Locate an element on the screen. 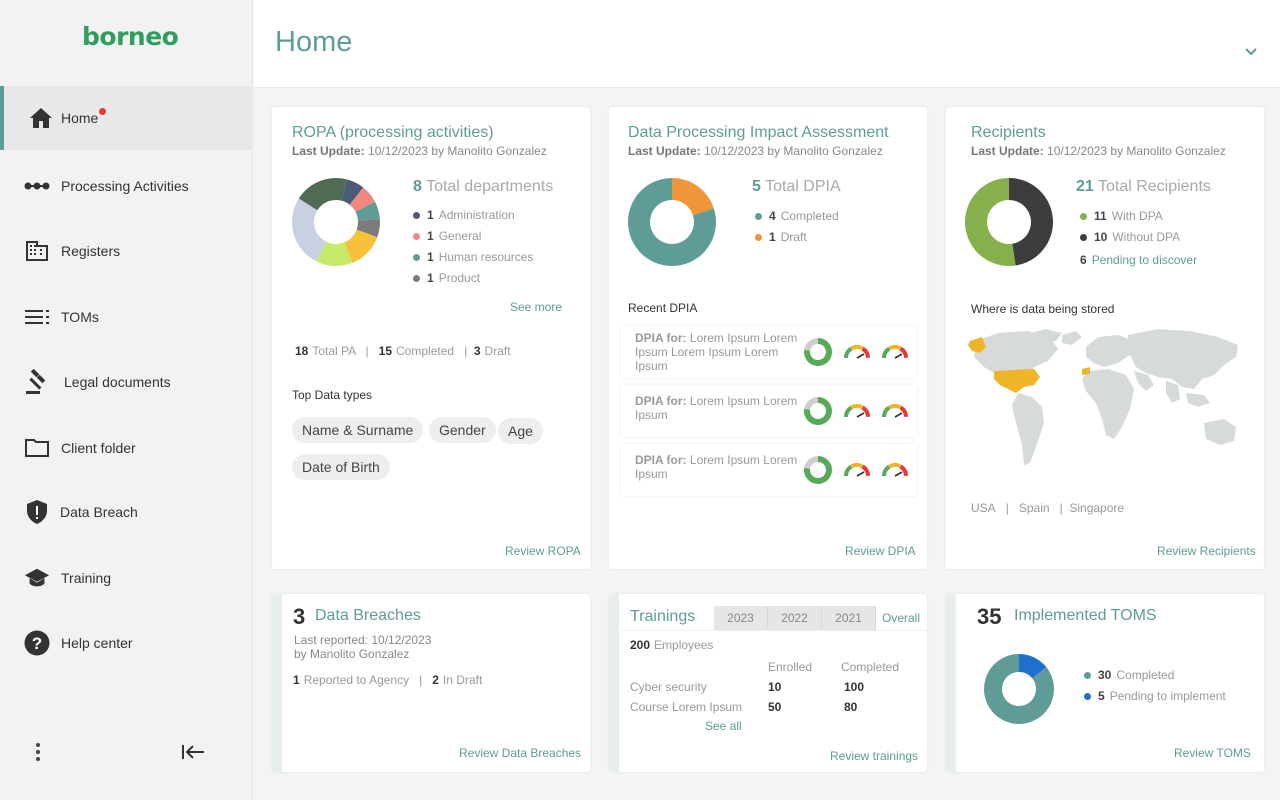  map-highlight-spain is located at coordinates (1086, 371).